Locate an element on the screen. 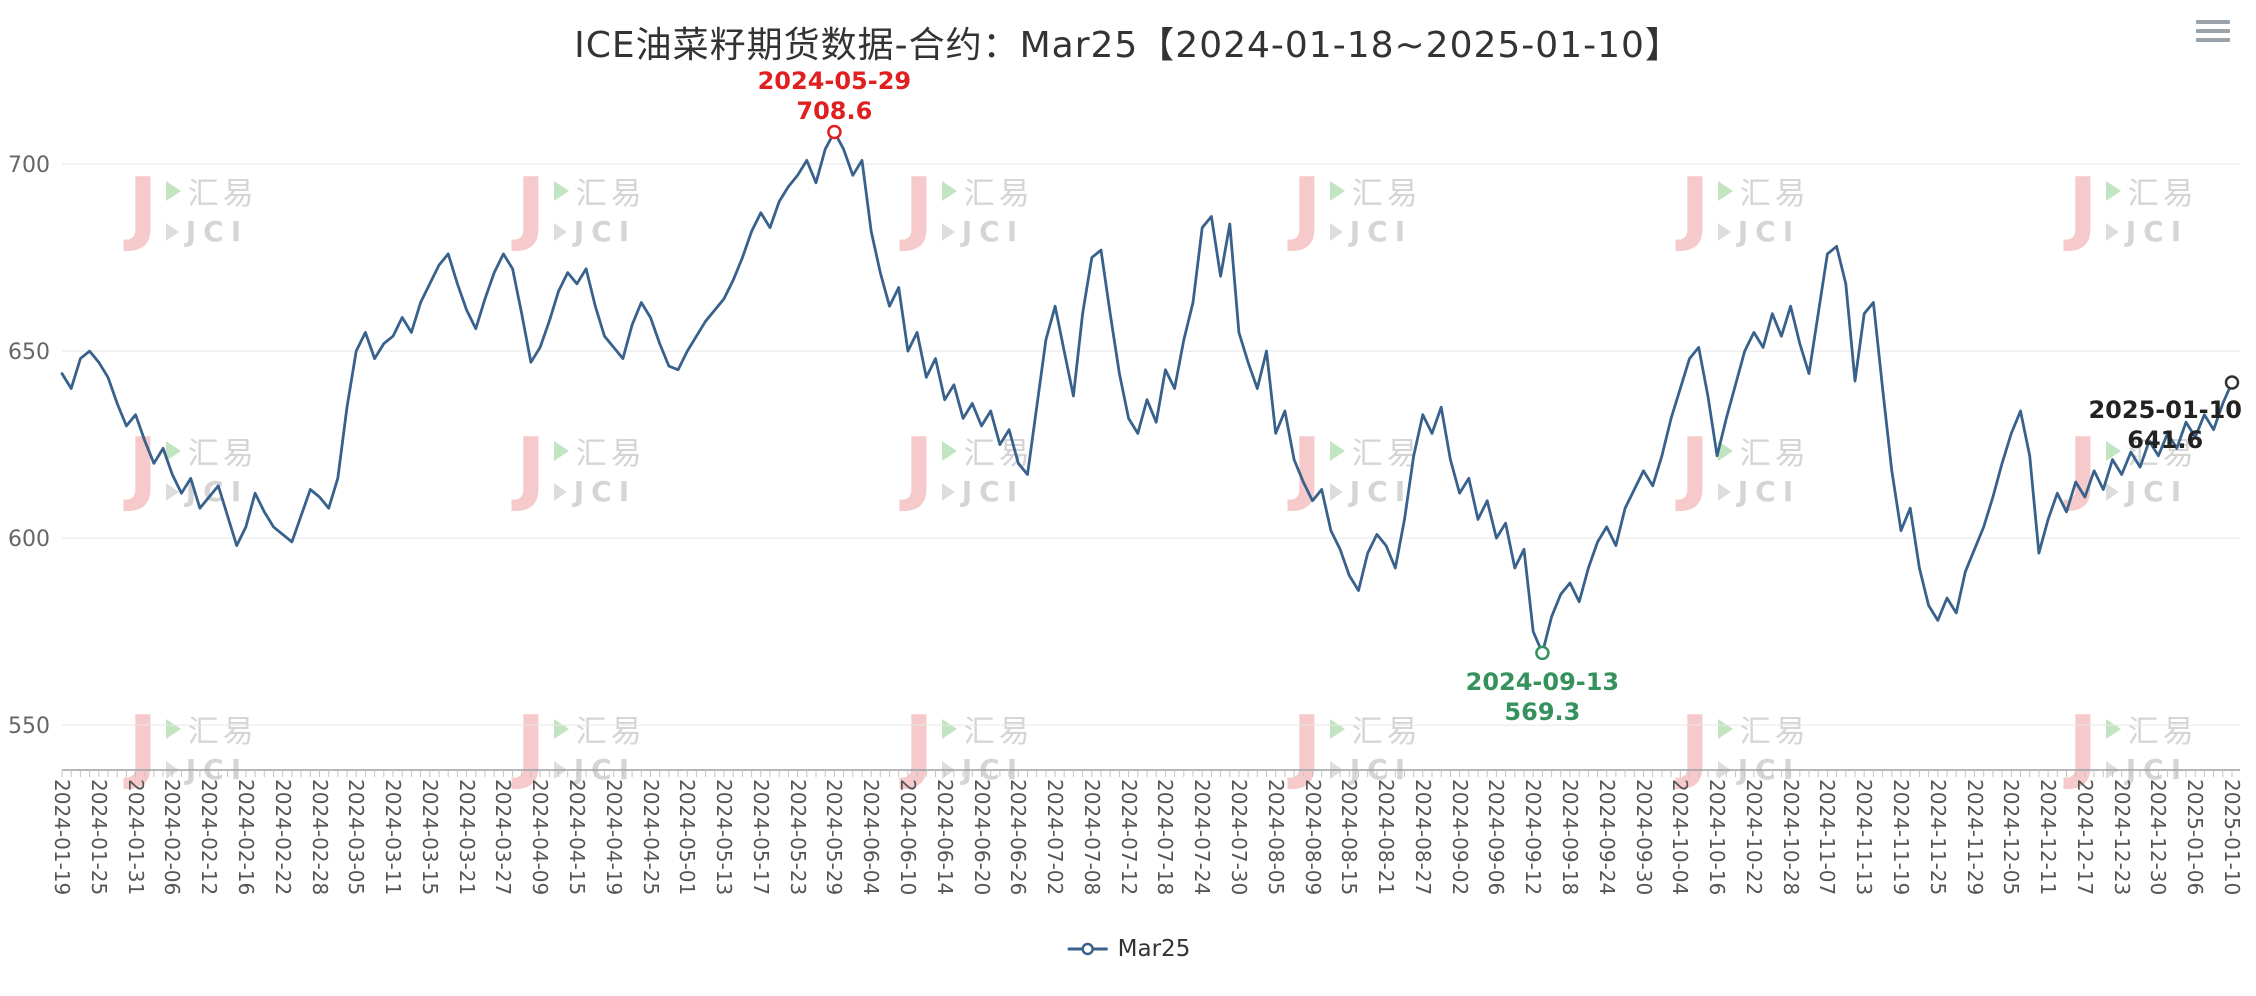 The image size is (2256, 996). x-axis-label: 2024-07-12 is located at coordinates (1128, 837).